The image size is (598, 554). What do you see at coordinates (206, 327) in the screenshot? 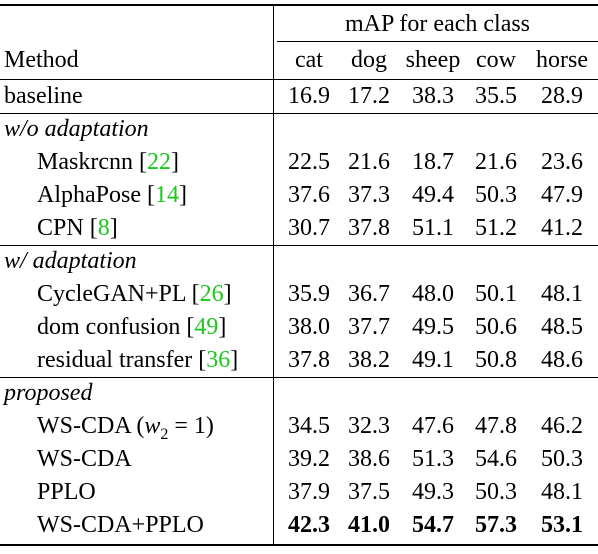
I see `citation-link: 49` at bounding box center [206, 327].